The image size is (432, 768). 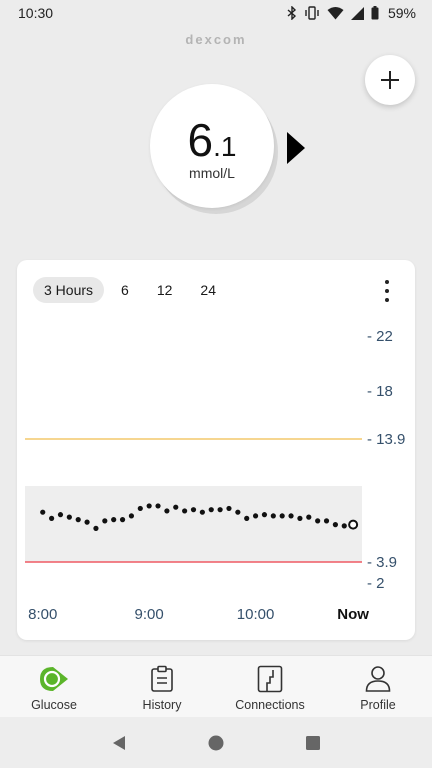 I want to click on y-tick-label: - 22, so click(x=380, y=336).